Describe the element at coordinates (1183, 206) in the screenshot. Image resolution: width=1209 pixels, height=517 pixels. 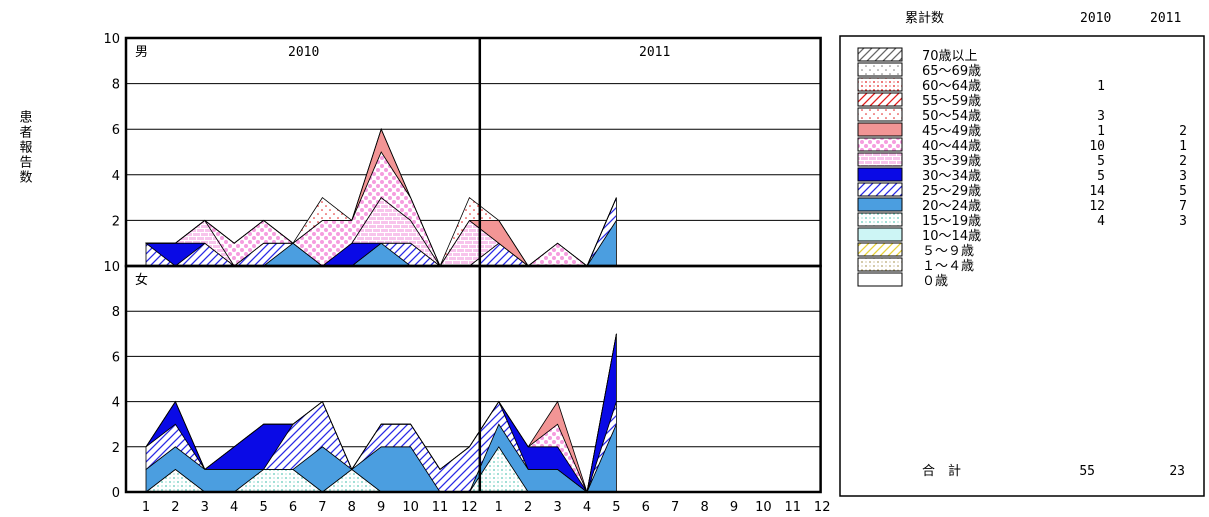
I see `legend-count-2011: 7` at that location.